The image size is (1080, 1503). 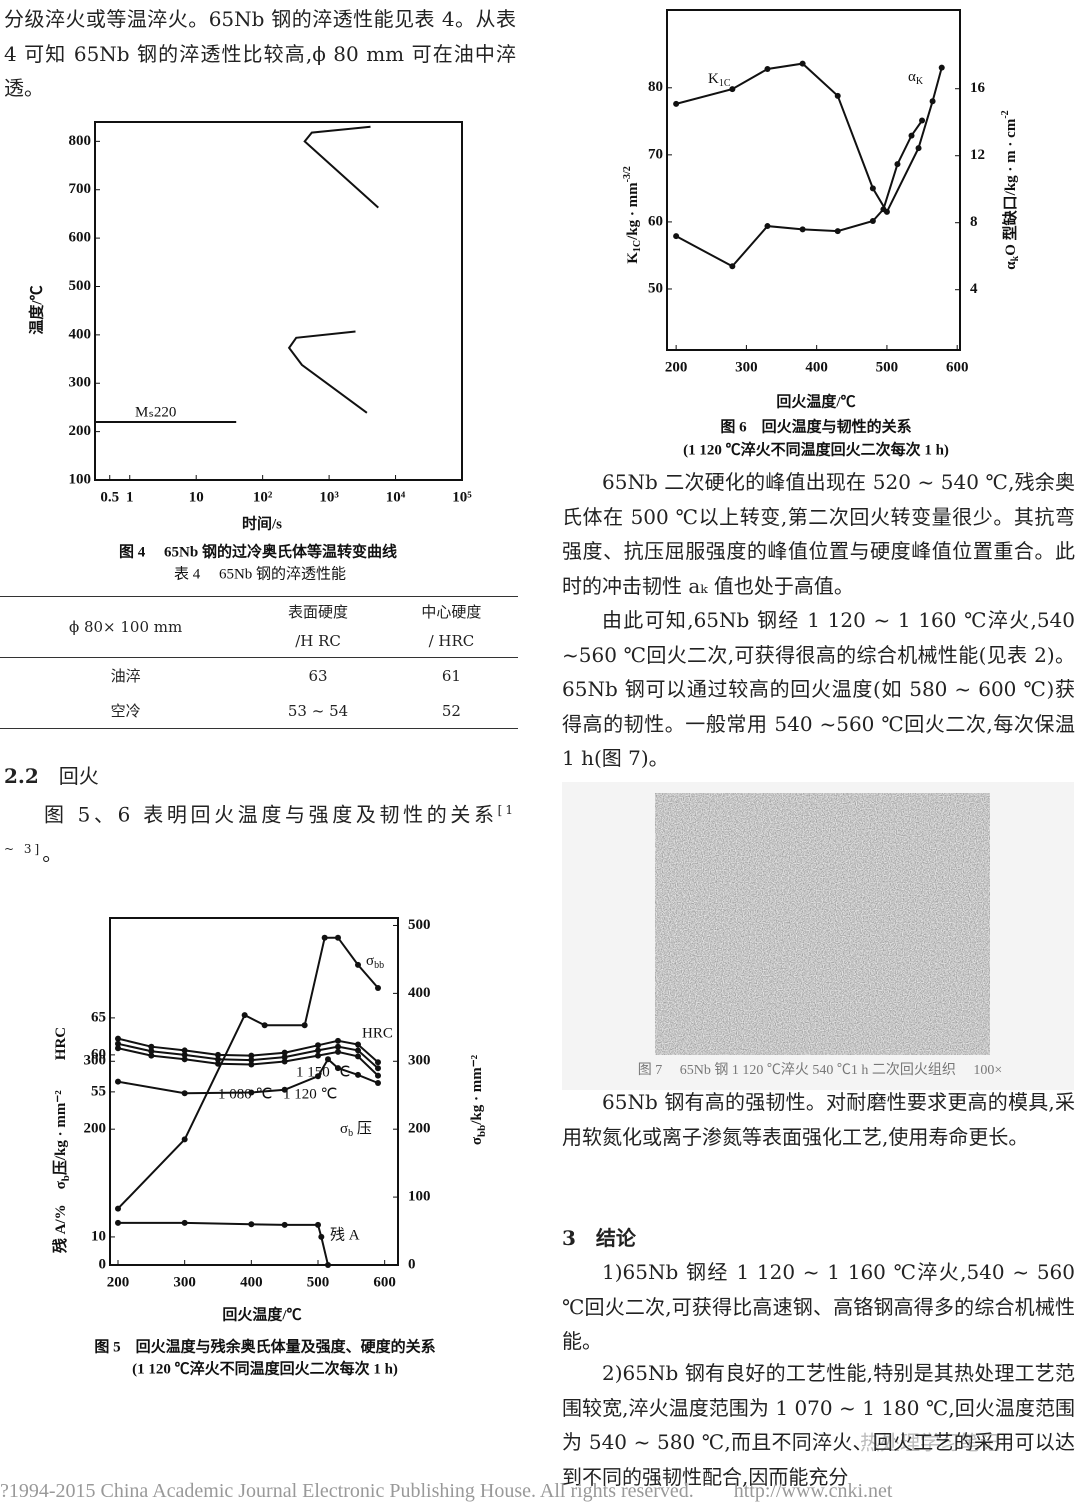 I want to click on x-tick-label: 600, so click(x=957, y=367).